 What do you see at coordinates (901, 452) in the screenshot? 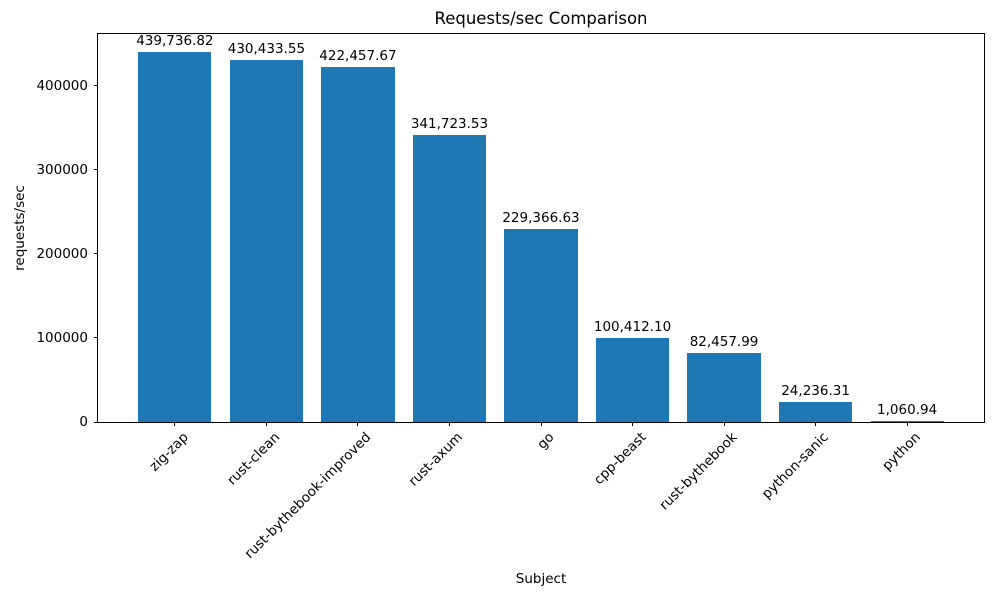
I see `x-tick-label: python` at bounding box center [901, 452].